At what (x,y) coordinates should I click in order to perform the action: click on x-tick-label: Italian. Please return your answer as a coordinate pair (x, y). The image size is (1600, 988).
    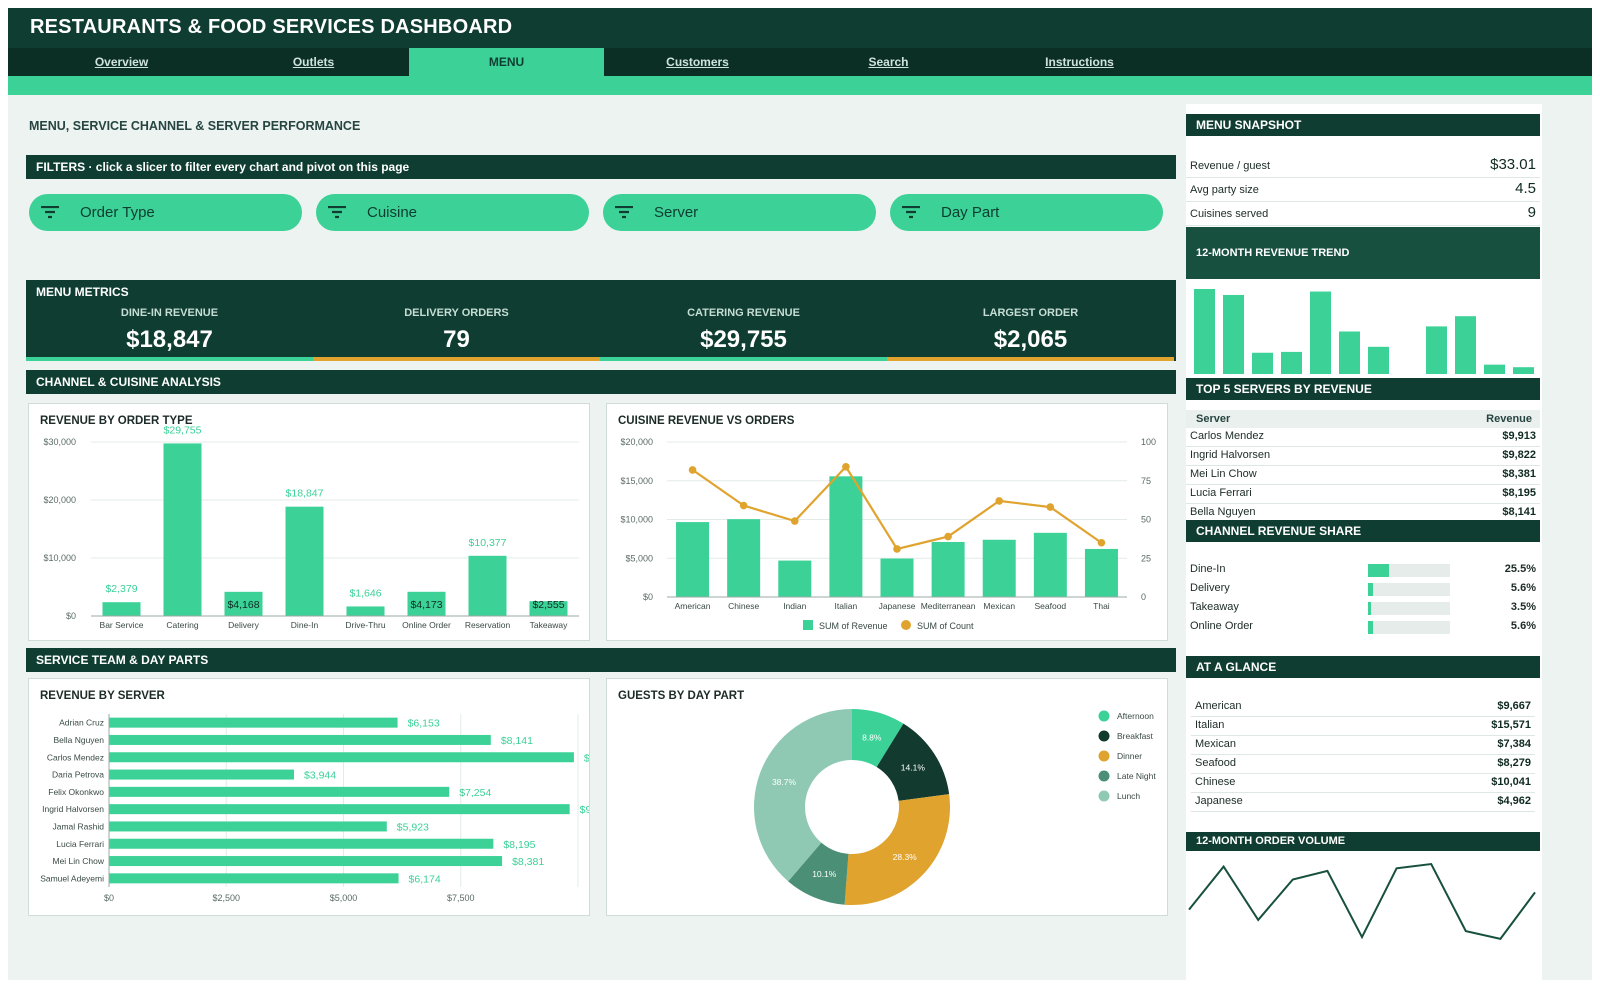
    Looking at the image, I should click on (846, 606).